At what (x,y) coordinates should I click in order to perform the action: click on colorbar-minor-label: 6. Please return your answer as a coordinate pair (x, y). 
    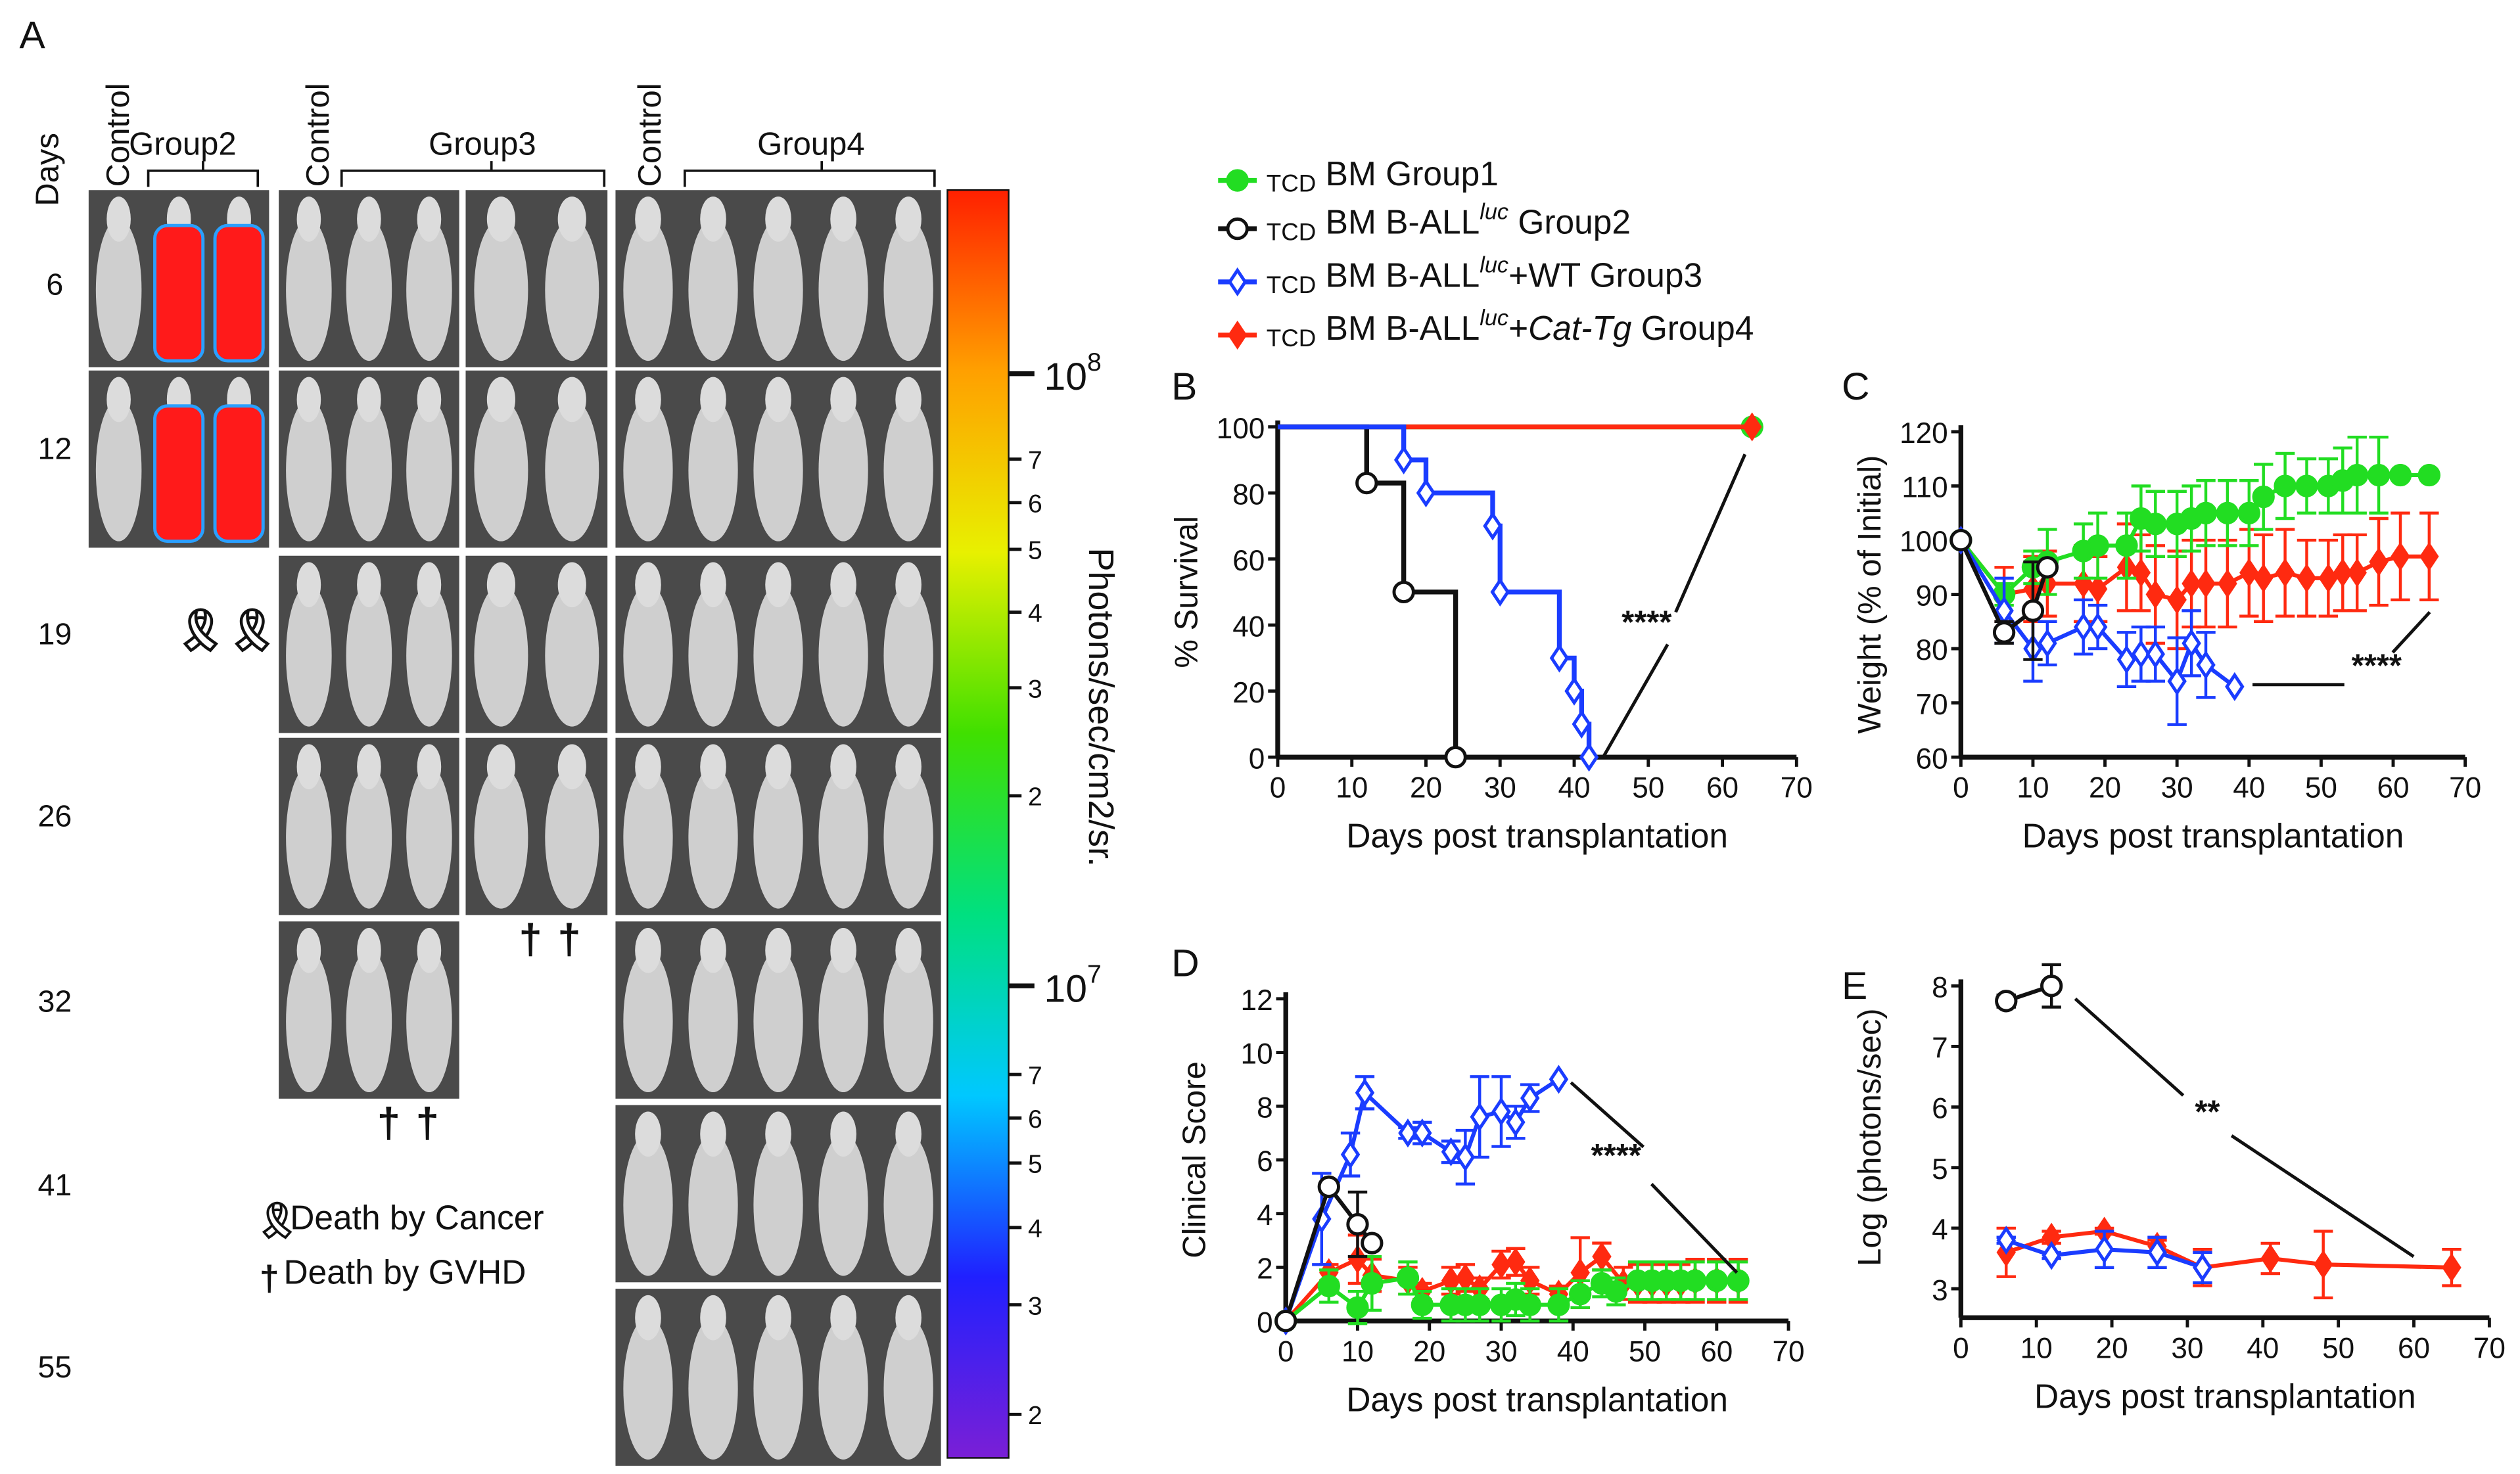
    Looking at the image, I should click on (1035, 504).